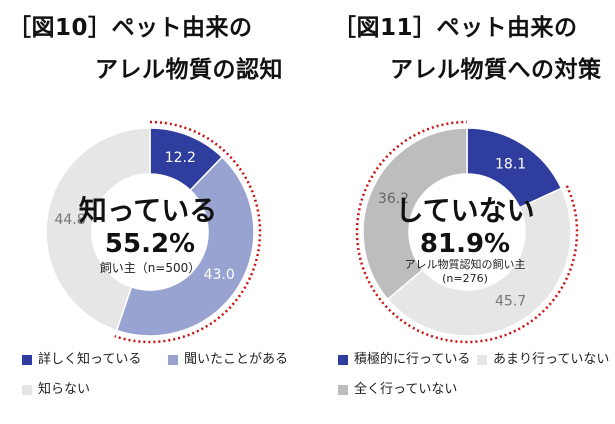 The image size is (615, 424). What do you see at coordinates (406, 389) in the screenshot?
I see `legend-label: 全く行っていない` at bounding box center [406, 389].